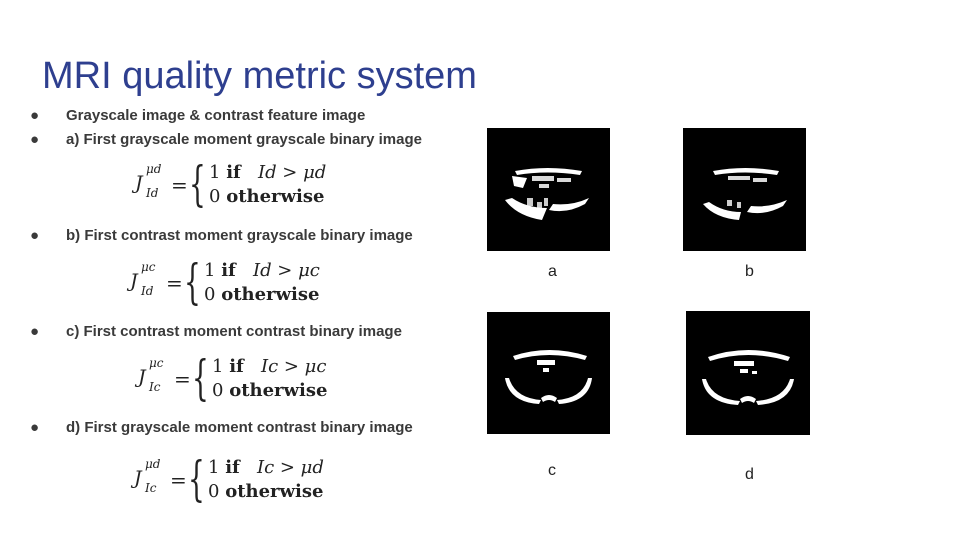 The width and height of the screenshot is (960, 540). What do you see at coordinates (548, 373) in the screenshot?
I see `mri-binary-image-c` at bounding box center [548, 373].